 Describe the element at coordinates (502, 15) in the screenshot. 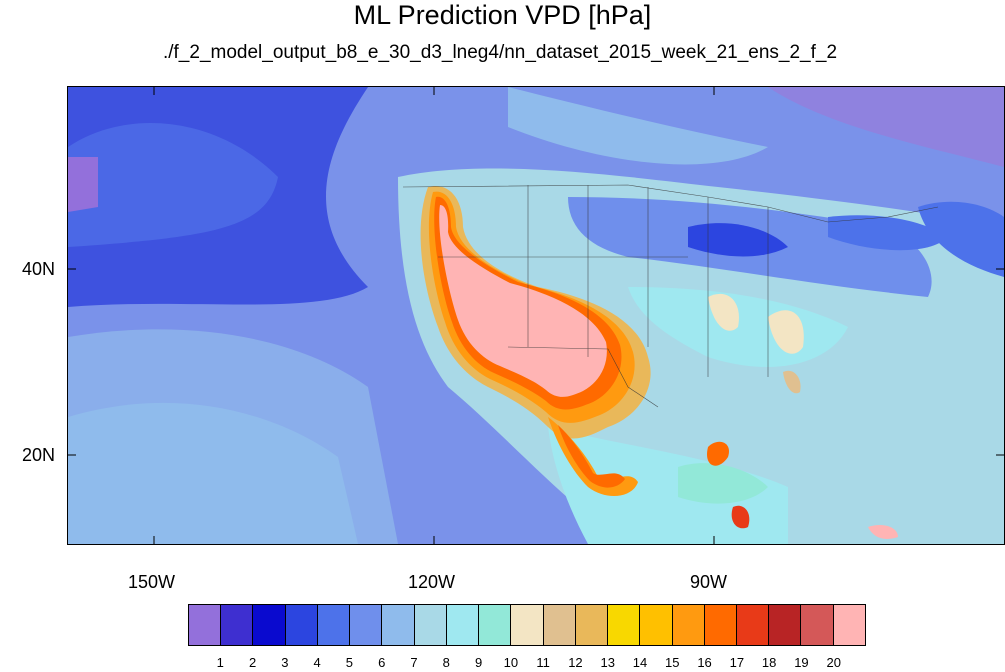

I see `map-title: ML Prediction VPD [hPa]` at that location.